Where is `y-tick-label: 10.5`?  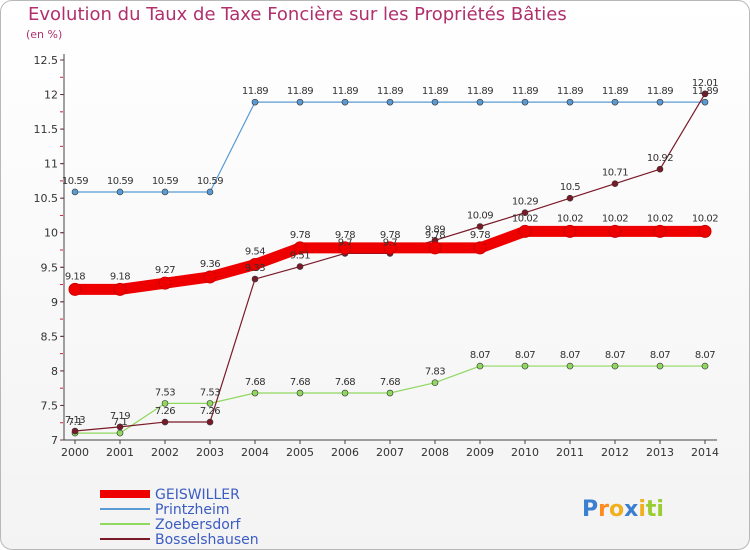
y-tick-label: 10.5 is located at coordinates (46, 198).